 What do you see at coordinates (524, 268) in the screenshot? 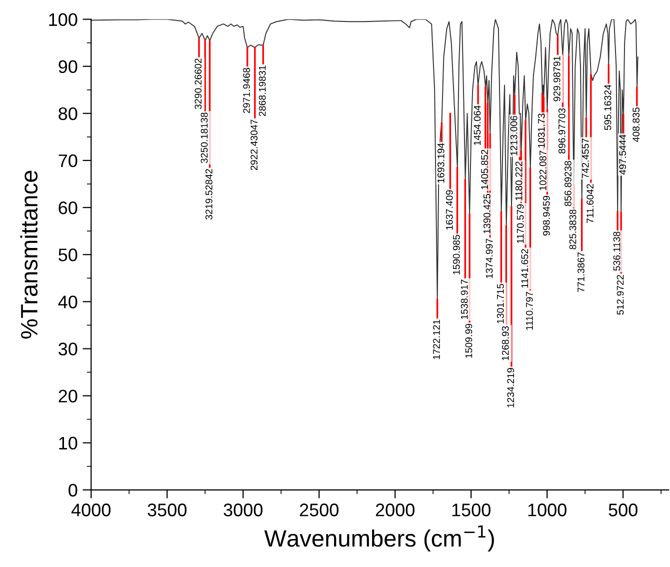
I see `annotation: 1141.652` at bounding box center [524, 268].